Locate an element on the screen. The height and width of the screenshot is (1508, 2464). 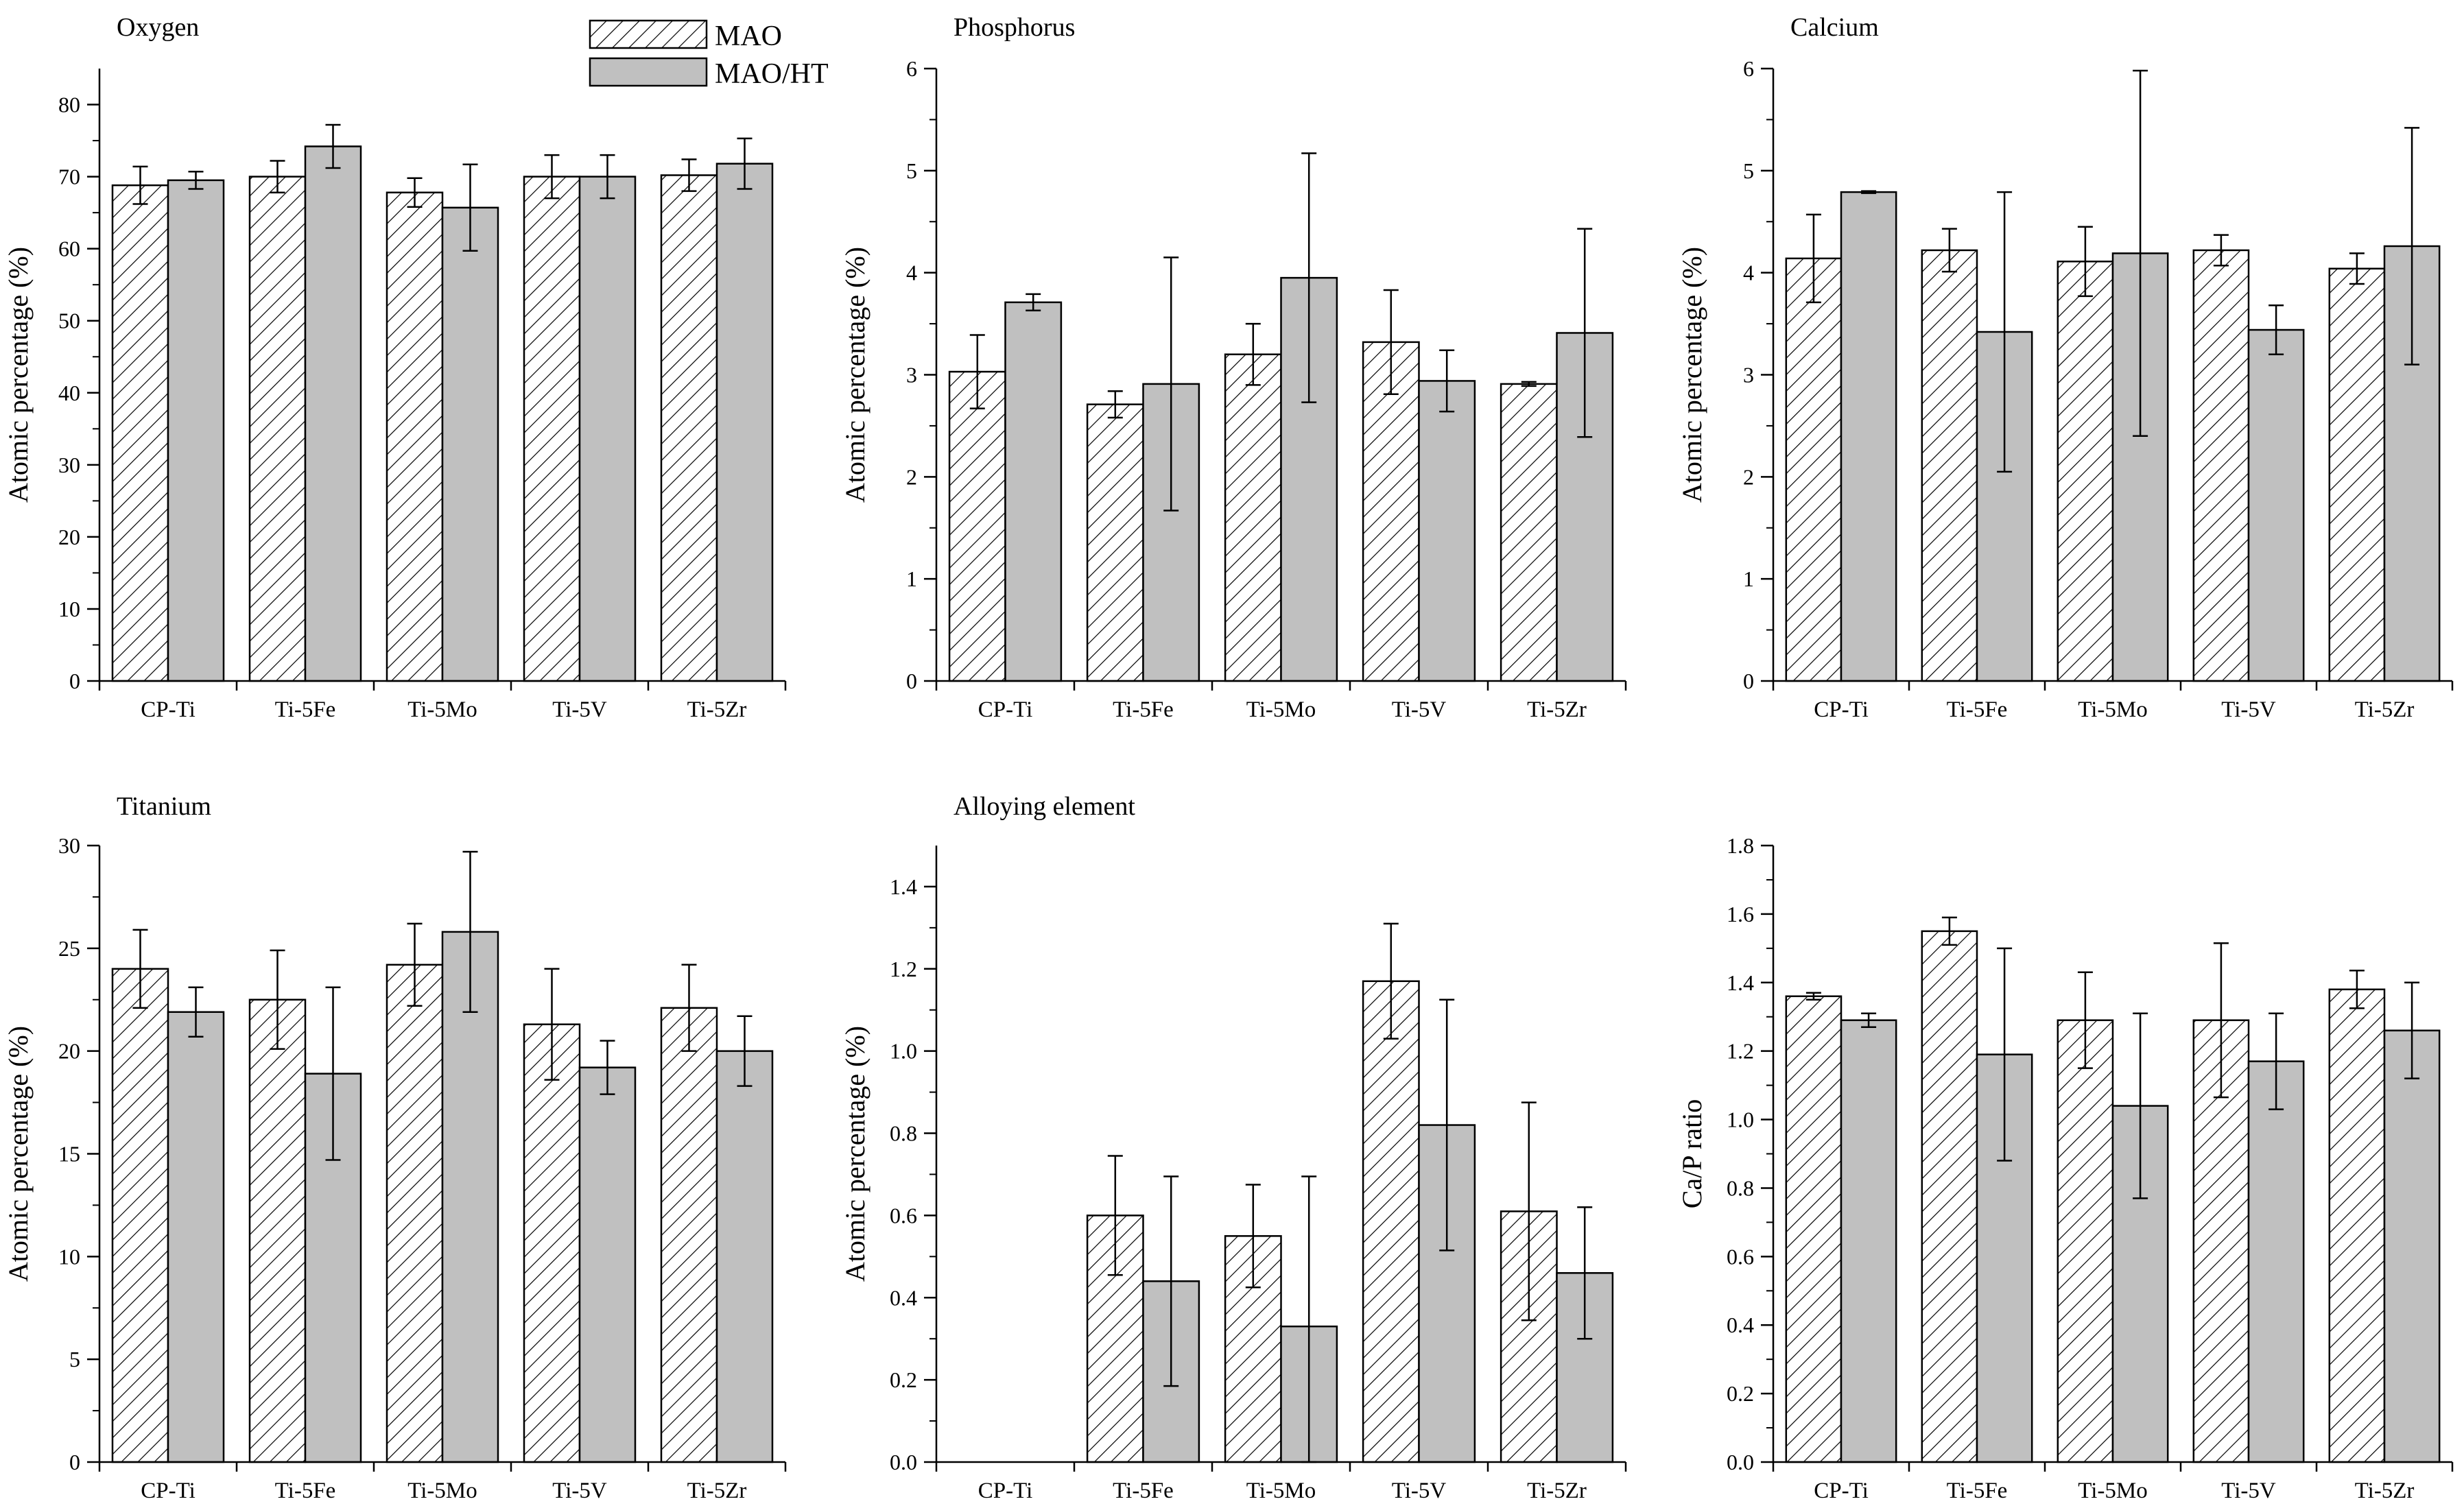
y-ticks: 0 5 10 15 20 25 30 is located at coordinates (78, 1154).